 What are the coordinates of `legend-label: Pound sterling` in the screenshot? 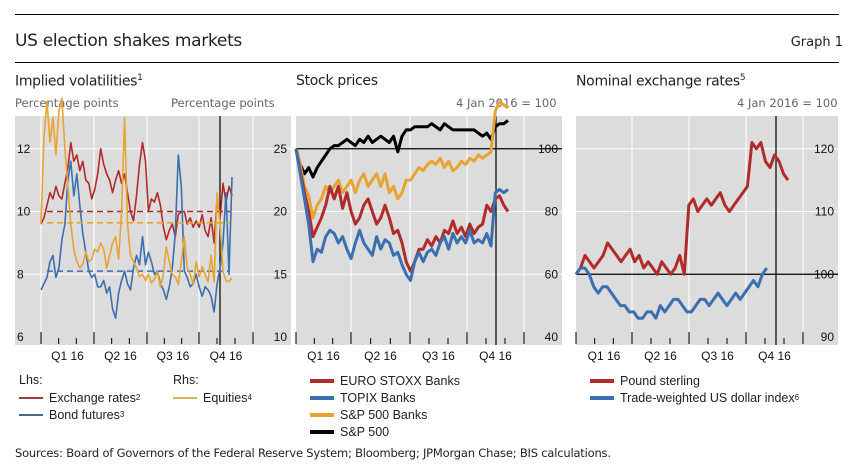 It's located at (660, 380).